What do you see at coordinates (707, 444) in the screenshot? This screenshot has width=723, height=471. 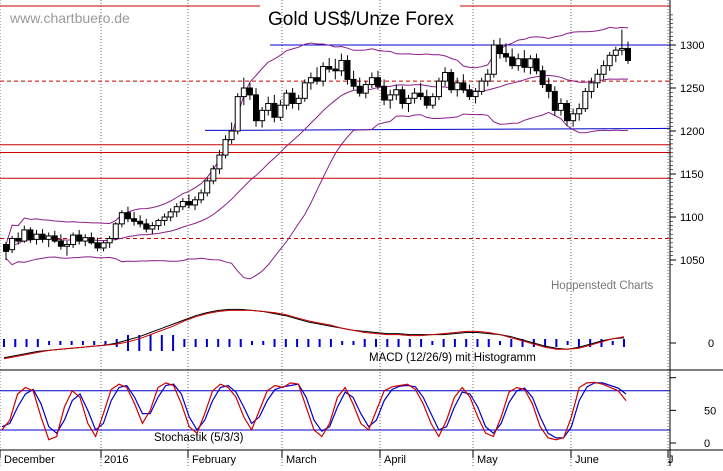 I see `stoch-y-tick-label: 0` at bounding box center [707, 444].